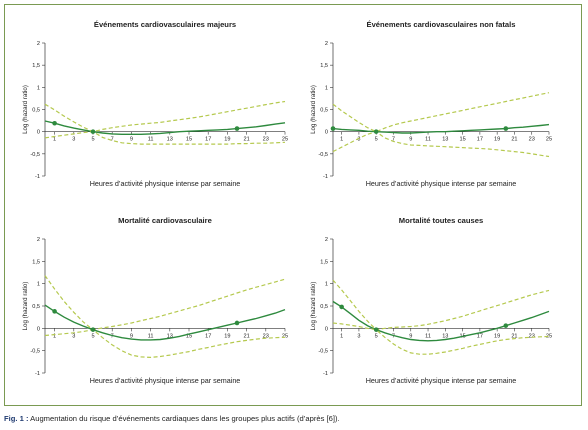  I want to click on chart-title: Mortalité toutes causes, so click(441, 220).